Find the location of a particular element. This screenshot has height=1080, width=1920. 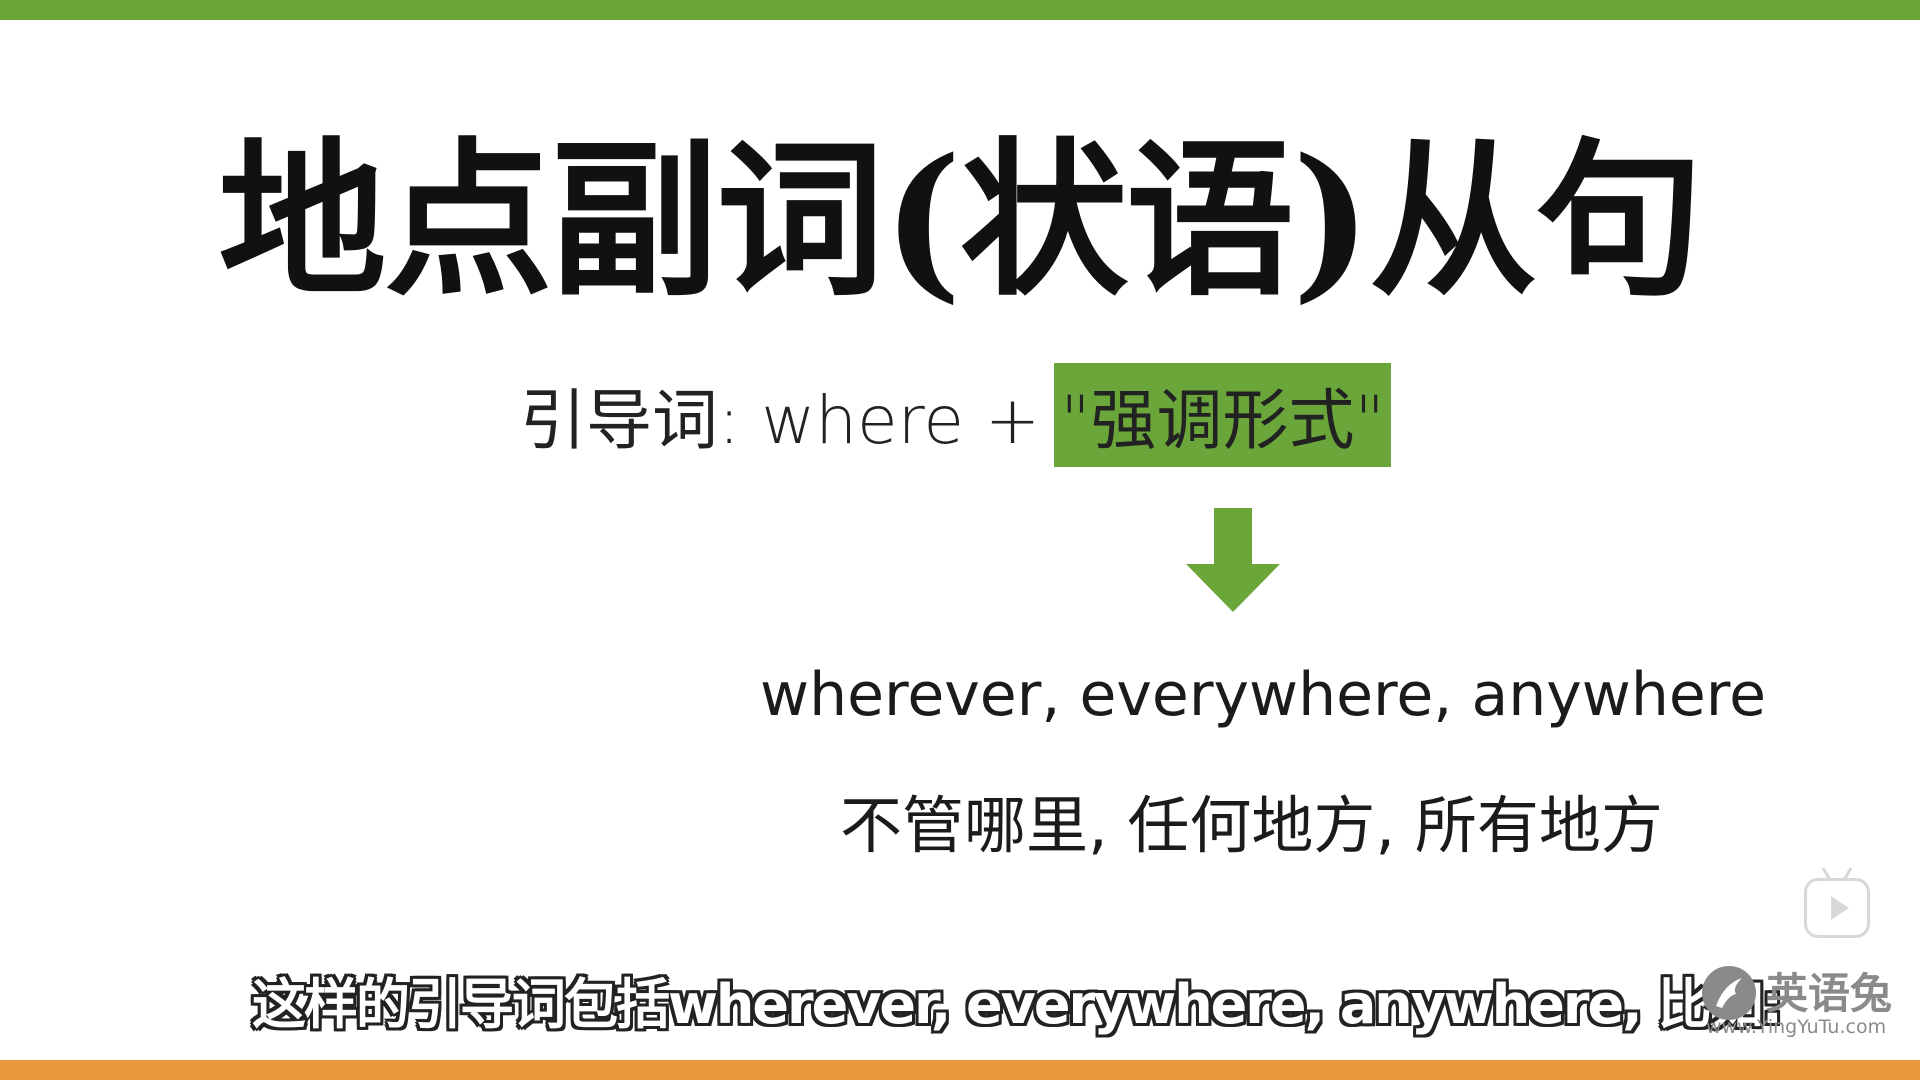

english-words: wherever, everywhere, anywhere is located at coordinates (1263, 695).